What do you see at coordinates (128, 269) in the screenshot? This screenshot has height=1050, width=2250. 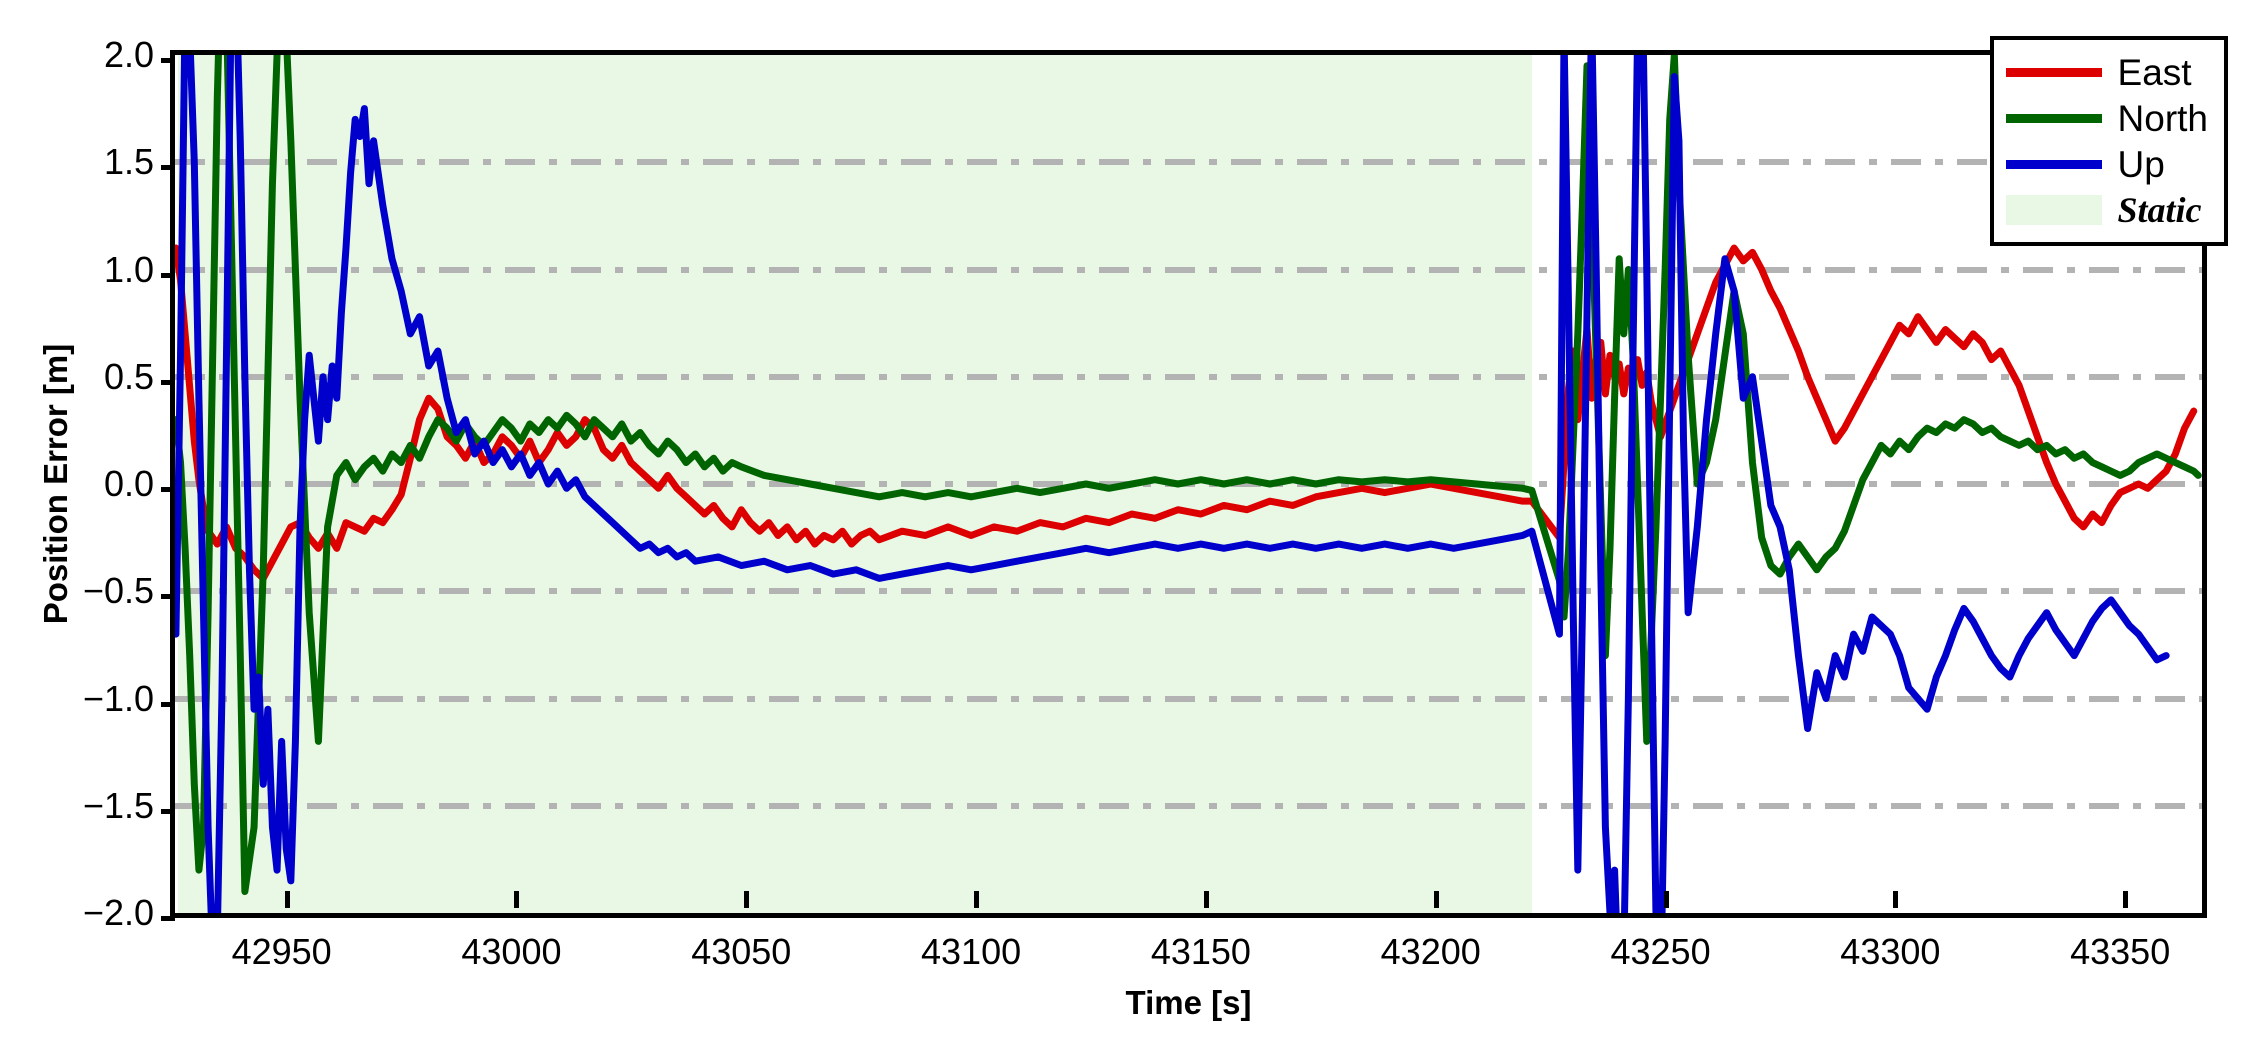 I see `y-tick-label: 1.0` at bounding box center [128, 269].